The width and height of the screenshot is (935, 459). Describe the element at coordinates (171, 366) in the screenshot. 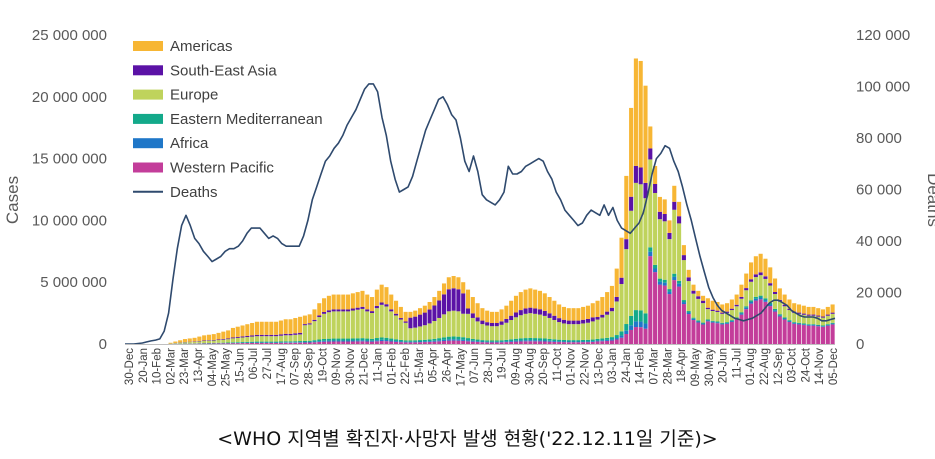

I see `x-tick-label: 02-Mar` at that location.